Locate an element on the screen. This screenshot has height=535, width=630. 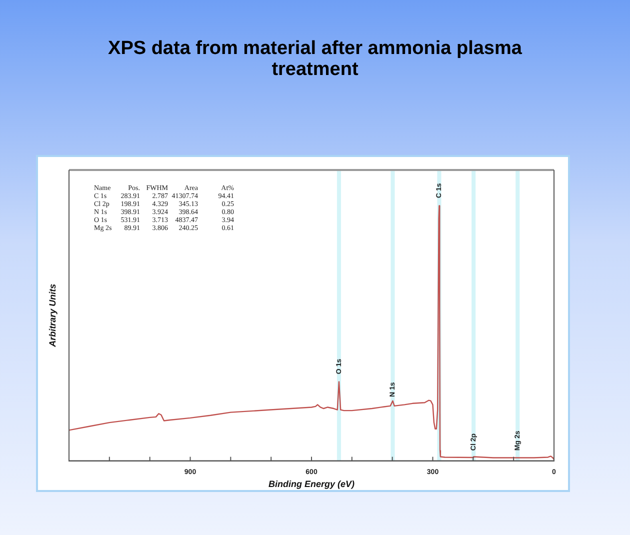
x-axis-title: Binding Energy (eV) is located at coordinates (311, 484).